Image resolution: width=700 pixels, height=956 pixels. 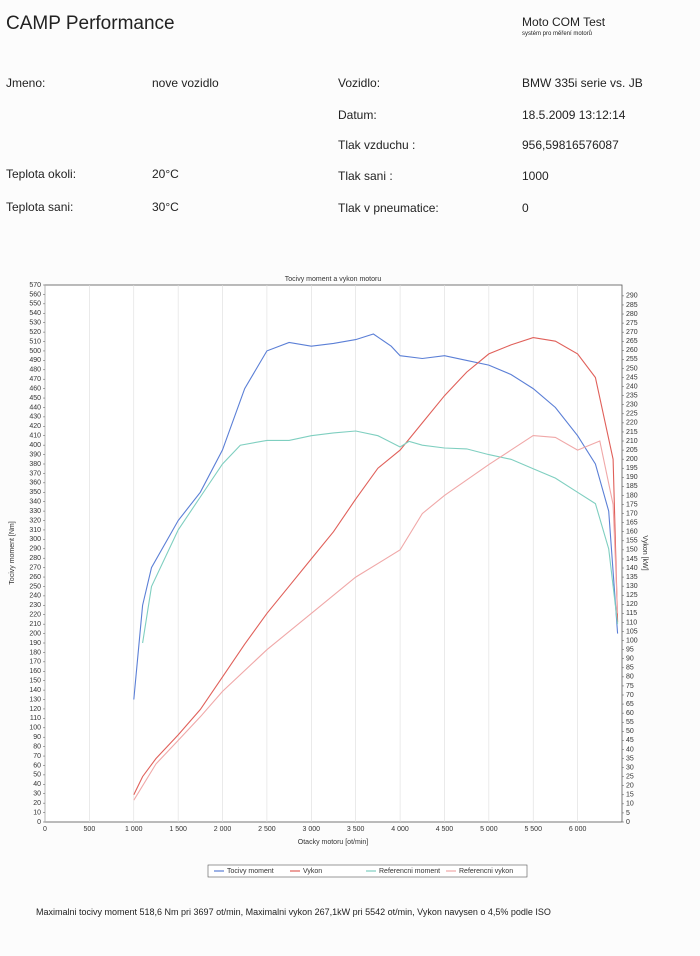 What do you see at coordinates (632, 377) in the screenshot?
I see `y2-tick-label: 245` at bounding box center [632, 377].